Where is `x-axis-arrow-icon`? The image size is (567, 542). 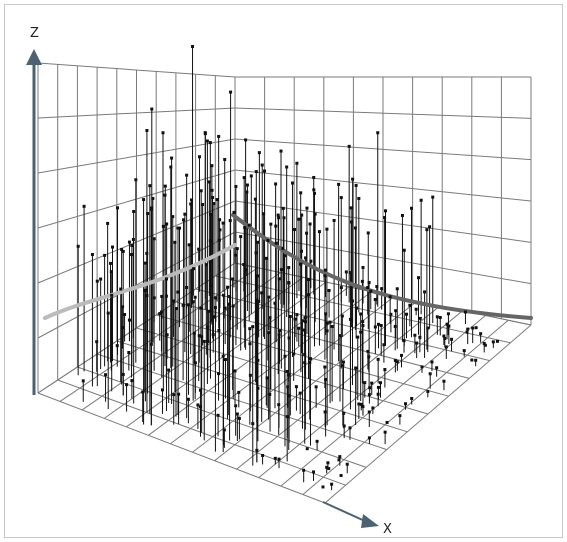 x-axis-arrow-icon is located at coordinates (370, 521).